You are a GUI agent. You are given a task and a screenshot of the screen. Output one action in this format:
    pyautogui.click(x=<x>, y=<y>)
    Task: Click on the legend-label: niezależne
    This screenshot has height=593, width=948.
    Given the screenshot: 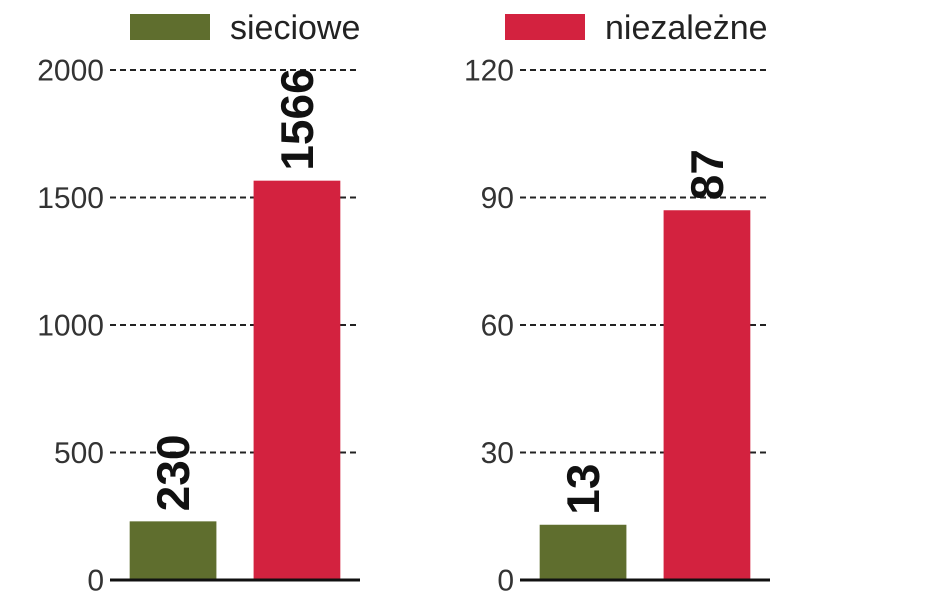 What is the action you would take?
    pyautogui.click(x=686, y=27)
    